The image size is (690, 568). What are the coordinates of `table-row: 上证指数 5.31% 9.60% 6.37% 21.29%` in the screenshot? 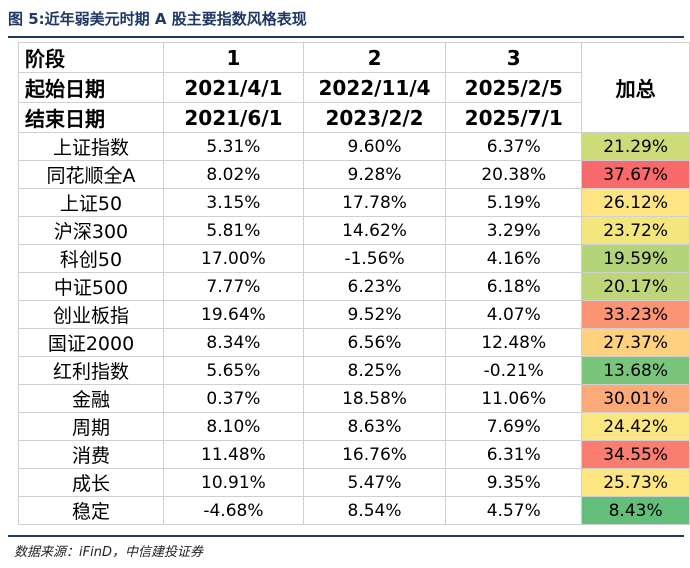 It's located at (353, 146).